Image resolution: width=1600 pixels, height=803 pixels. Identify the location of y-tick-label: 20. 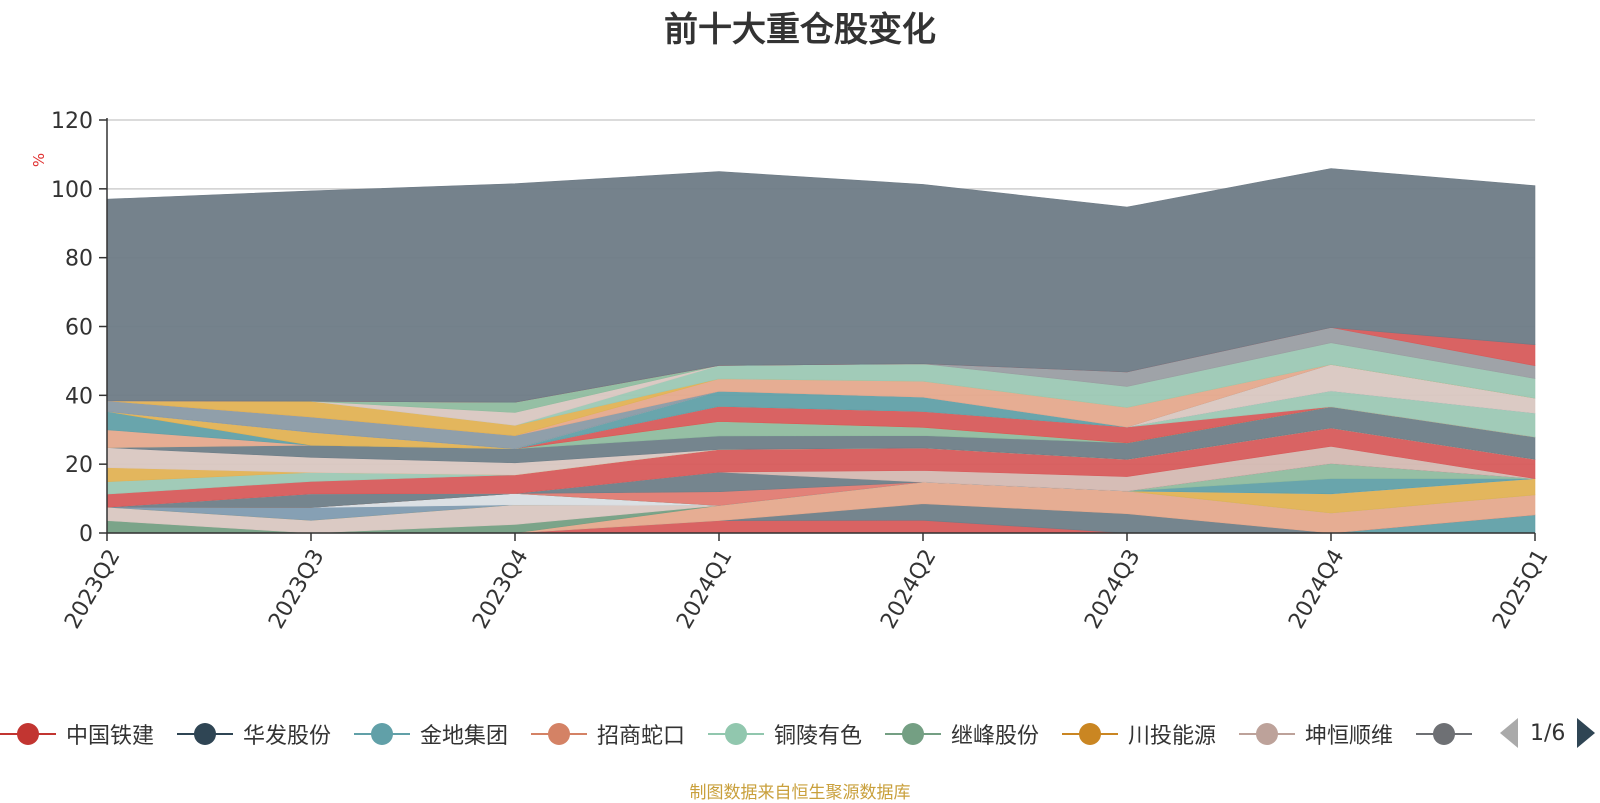
(79, 465).